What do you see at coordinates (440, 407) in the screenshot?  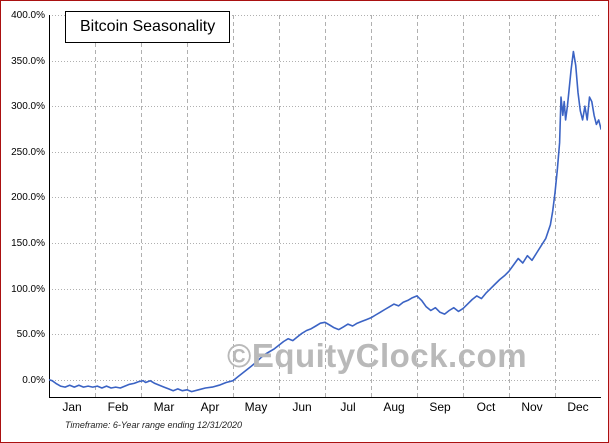 I see `x-tick-label: Sep` at bounding box center [440, 407].